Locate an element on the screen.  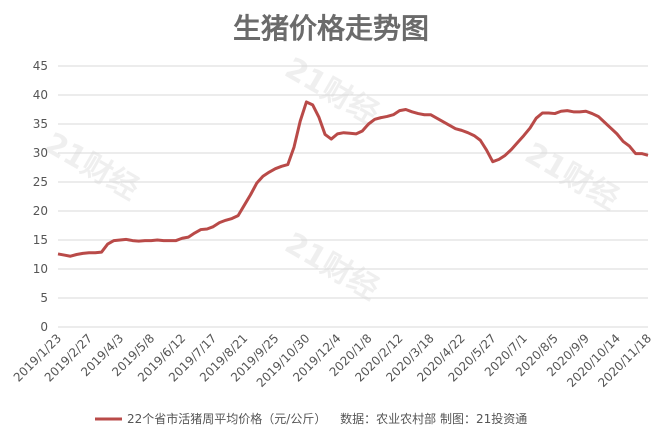
y-tick-label: 20 is located at coordinates (40, 211).